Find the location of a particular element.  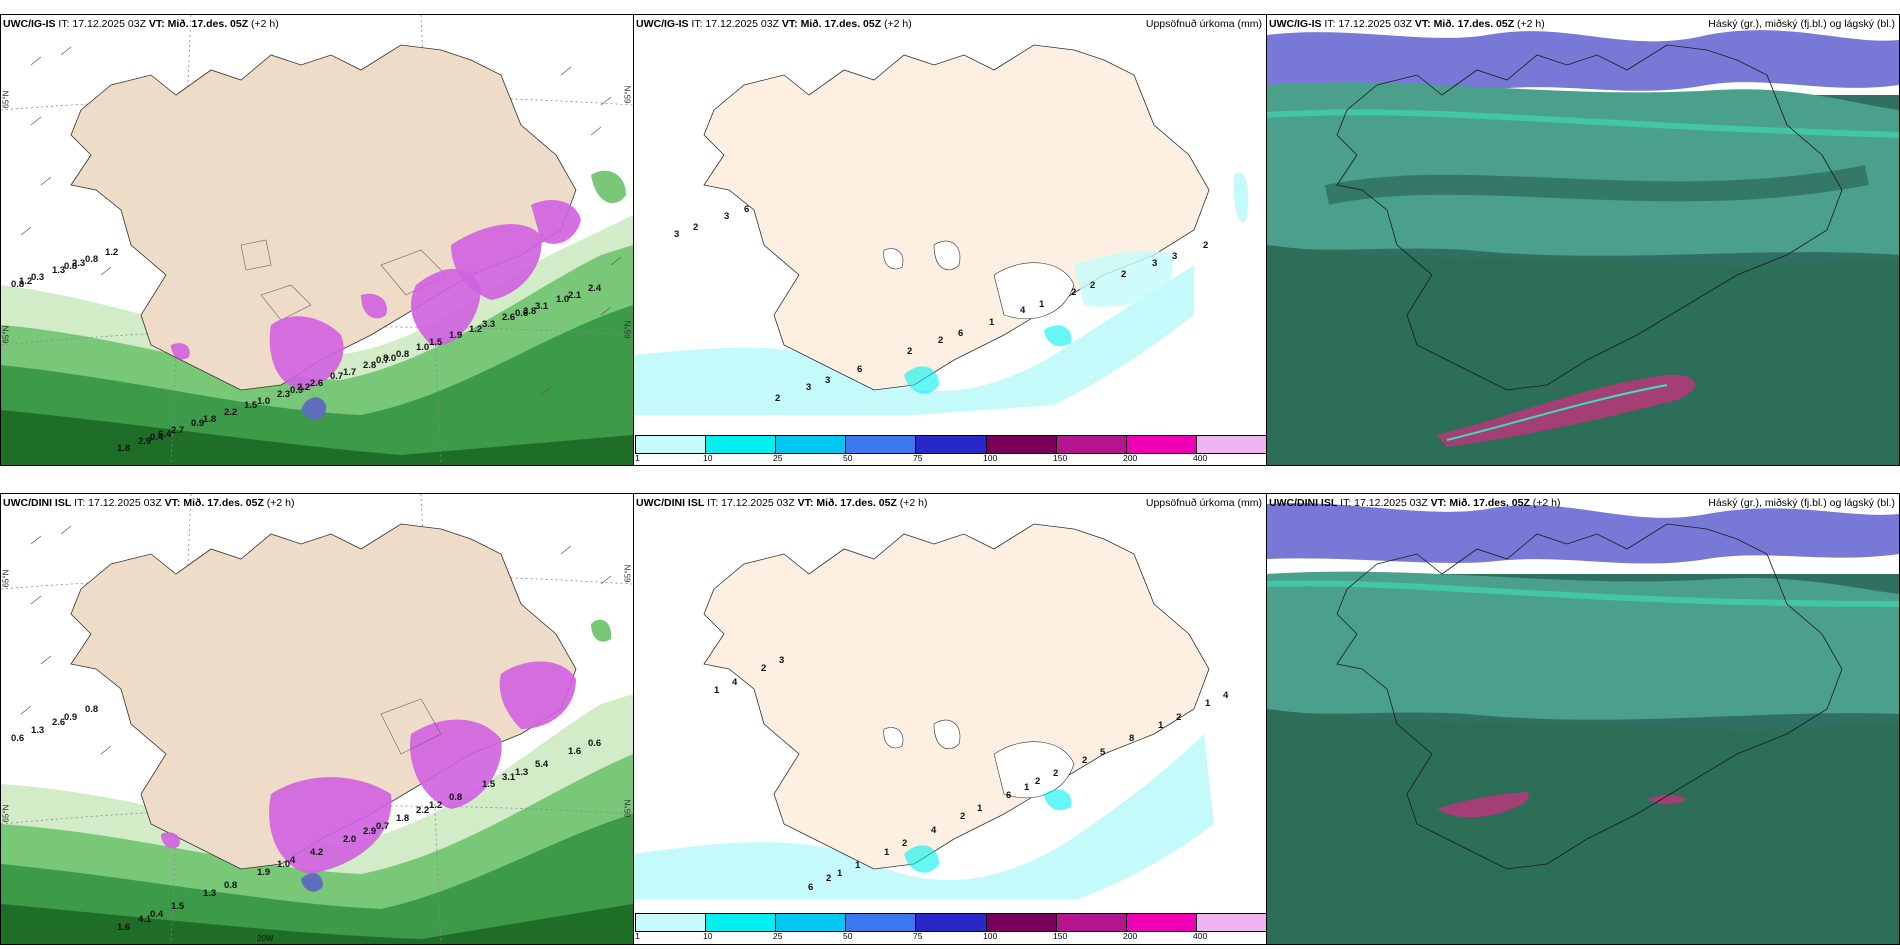

legend-tick: 150 is located at coordinates (1060, 936).